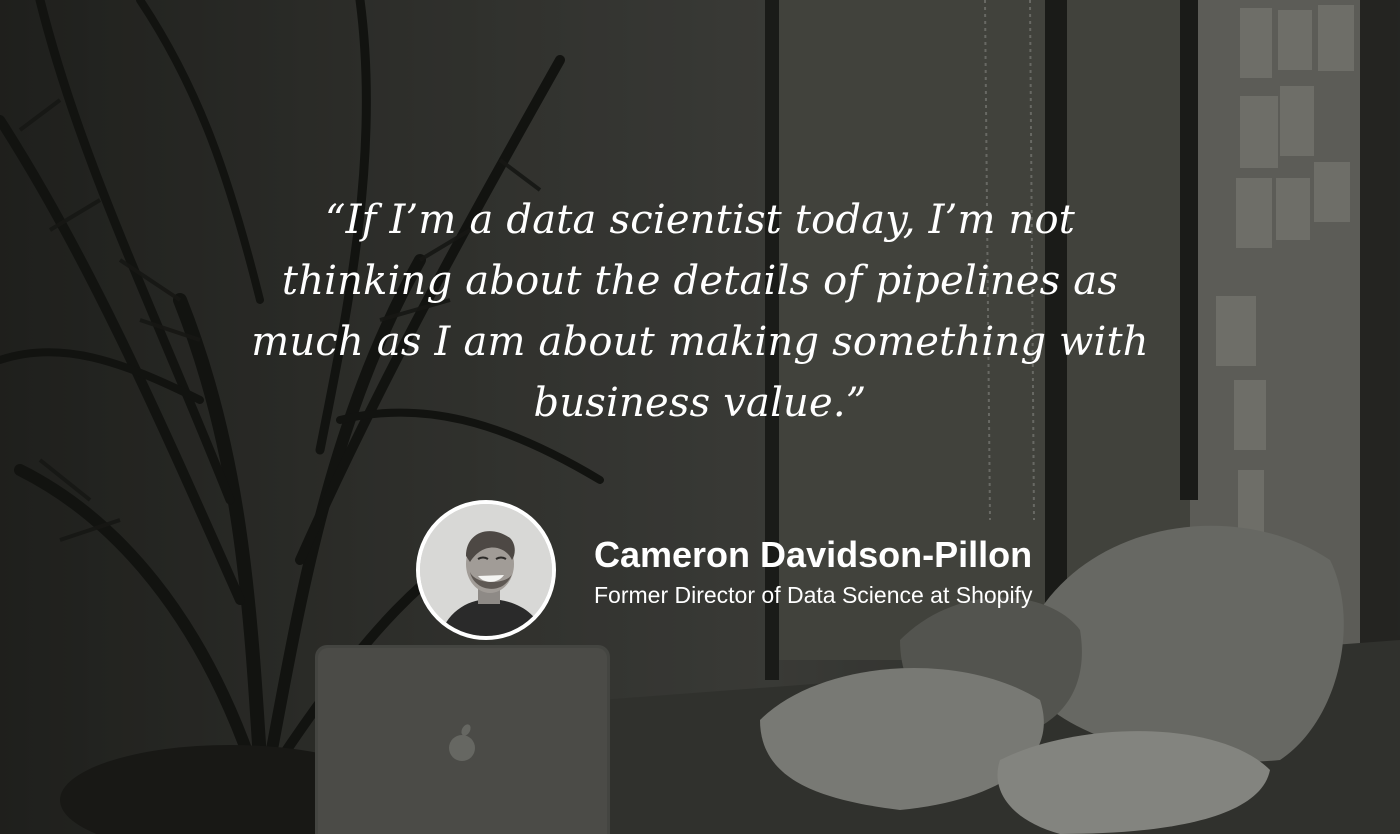  I want to click on author-name: Cameron Davidson-Pillon, so click(813, 554).